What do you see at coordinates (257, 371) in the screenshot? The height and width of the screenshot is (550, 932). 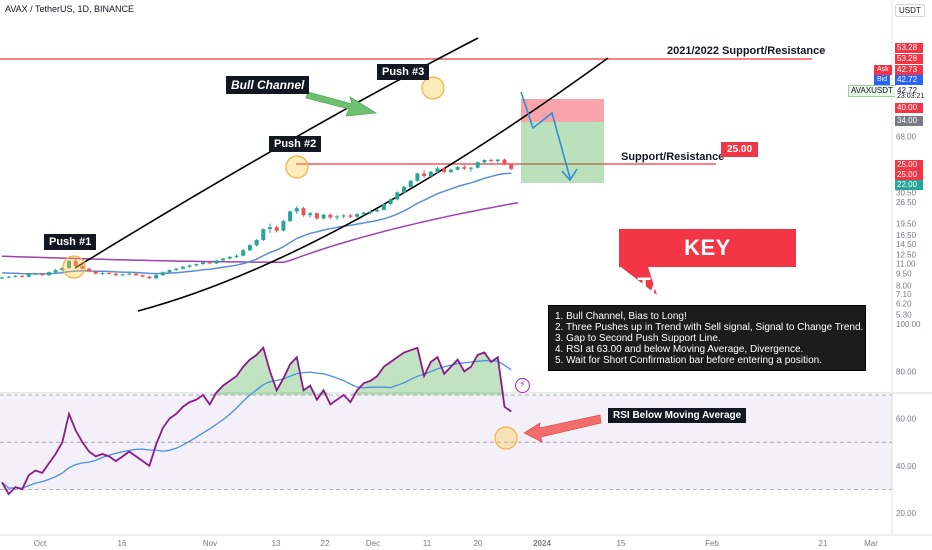 I see `rsi-overbought-fill` at bounding box center [257, 371].